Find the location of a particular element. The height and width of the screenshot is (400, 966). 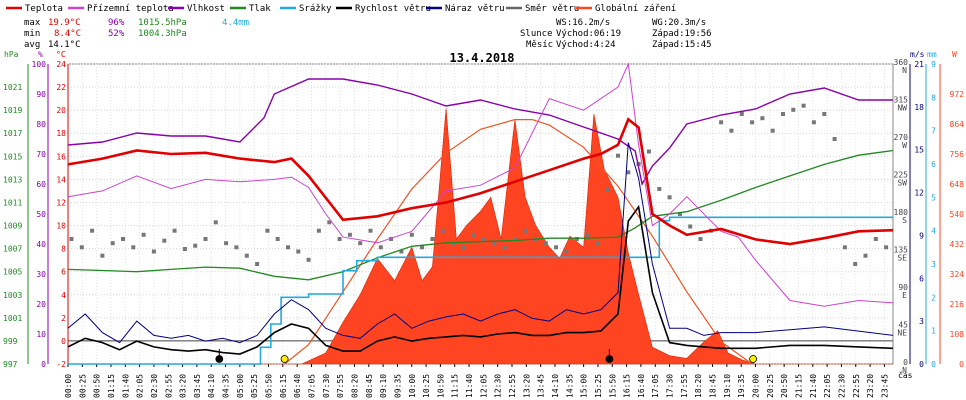

time-label-18: 07:30 is located at coordinates (326, 386).